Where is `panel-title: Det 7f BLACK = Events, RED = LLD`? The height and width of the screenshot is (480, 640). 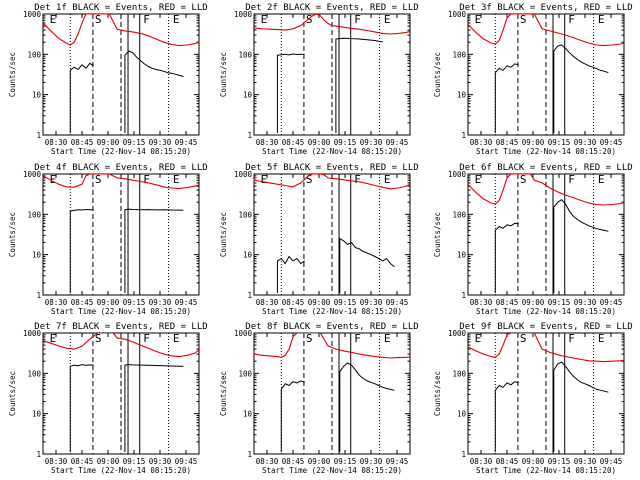
panel-title: Det 7f BLACK = Events, RED = LLD is located at coordinates (120, 327).